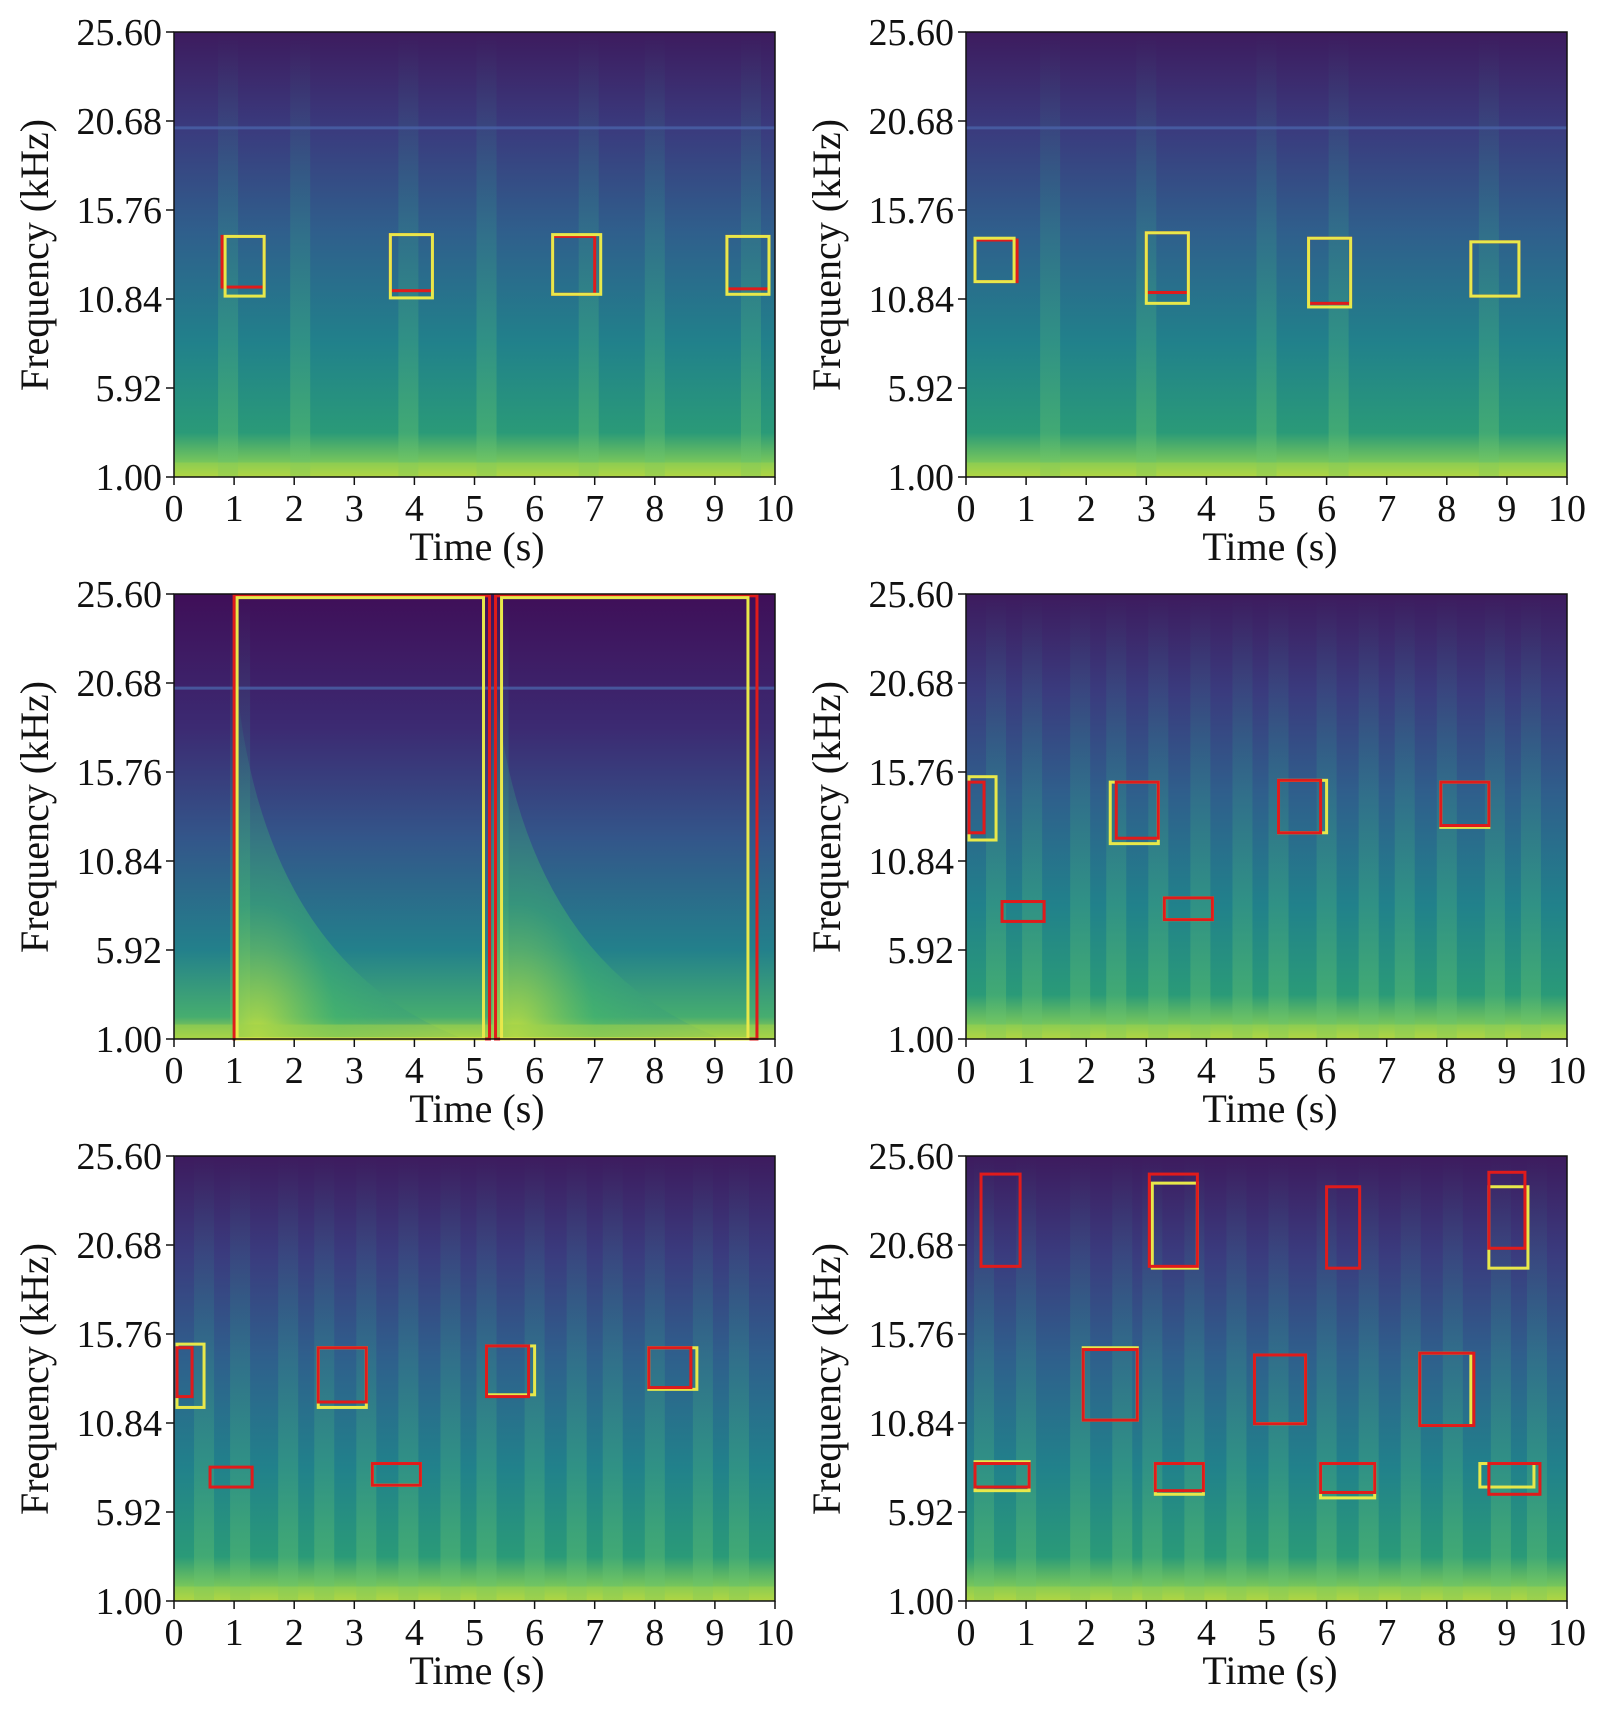 This screenshot has height=1710, width=1606. Describe the element at coordinates (129, 1602) in the screenshot. I see `y-tick-label: 1.00` at that location.